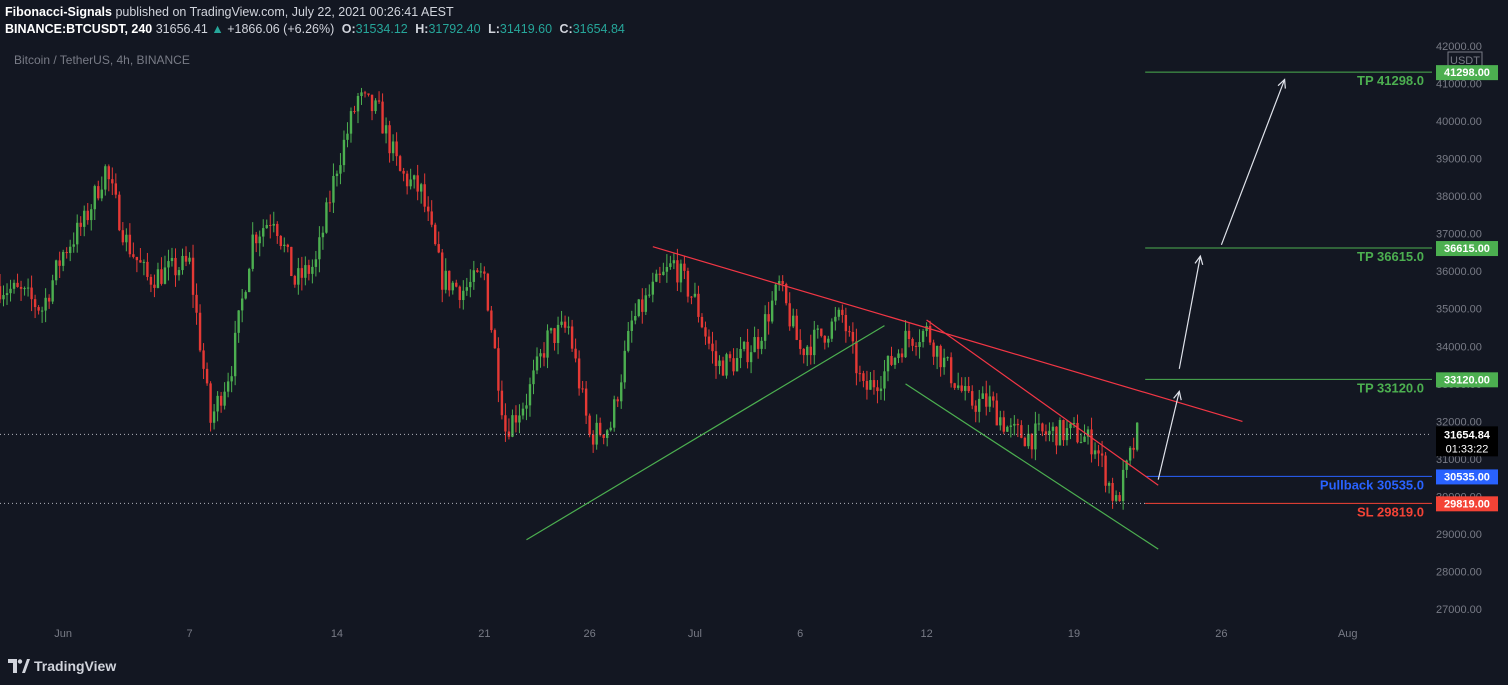 The width and height of the screenshot is (1508, 685). What do you see at coordinates (79, 29) in the screenshot?
I see `symbol-label: BINANCE:BTCUSDT, 240` at bounding box center [79, 29].